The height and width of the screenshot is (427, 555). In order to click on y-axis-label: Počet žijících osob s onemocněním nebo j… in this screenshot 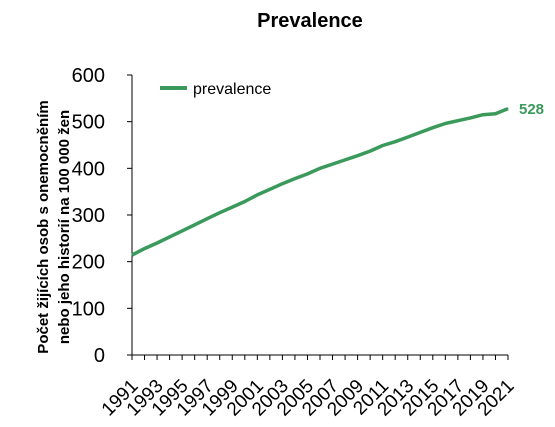, I will do `click(54, 226)`.